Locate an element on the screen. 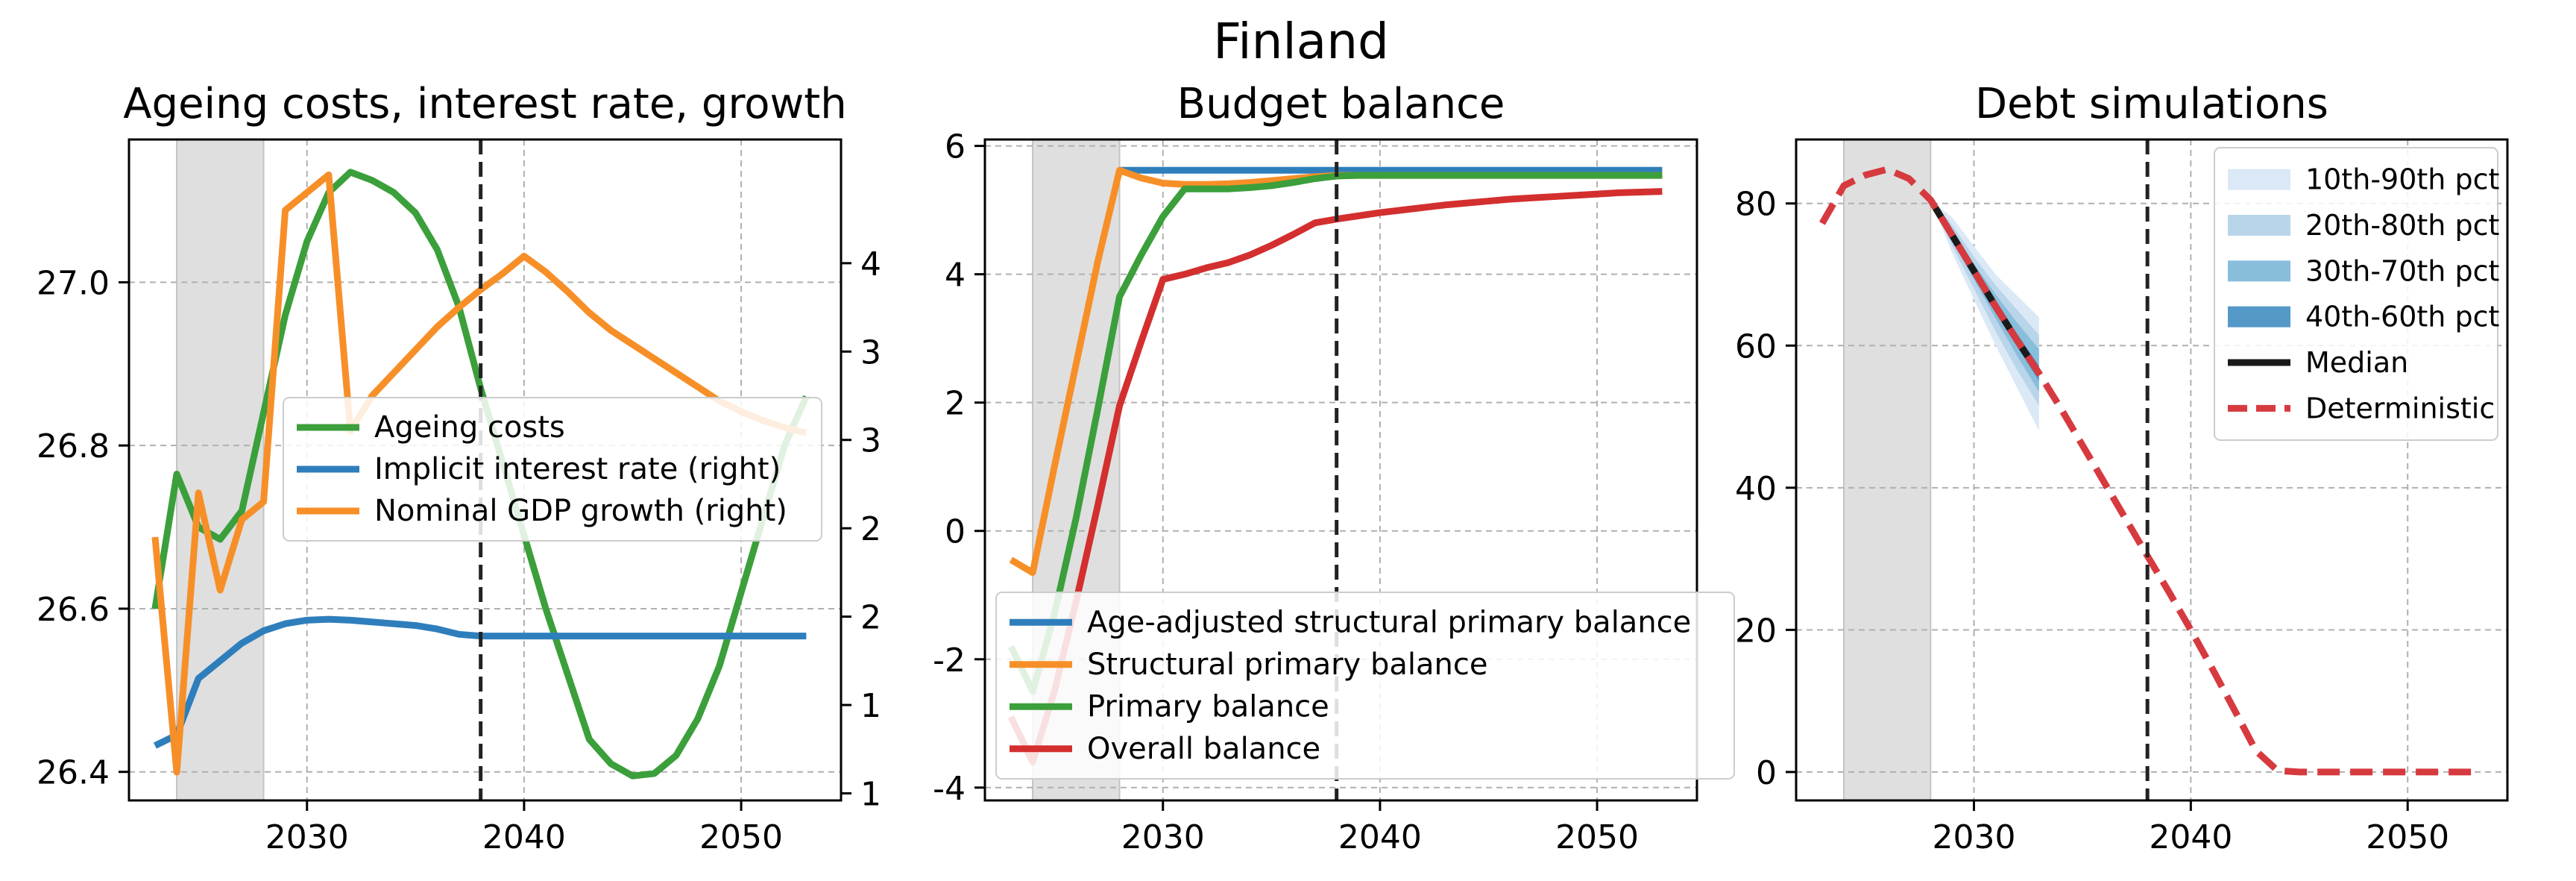  panel-title: Budget balance is located at coordinates (1341, 104).